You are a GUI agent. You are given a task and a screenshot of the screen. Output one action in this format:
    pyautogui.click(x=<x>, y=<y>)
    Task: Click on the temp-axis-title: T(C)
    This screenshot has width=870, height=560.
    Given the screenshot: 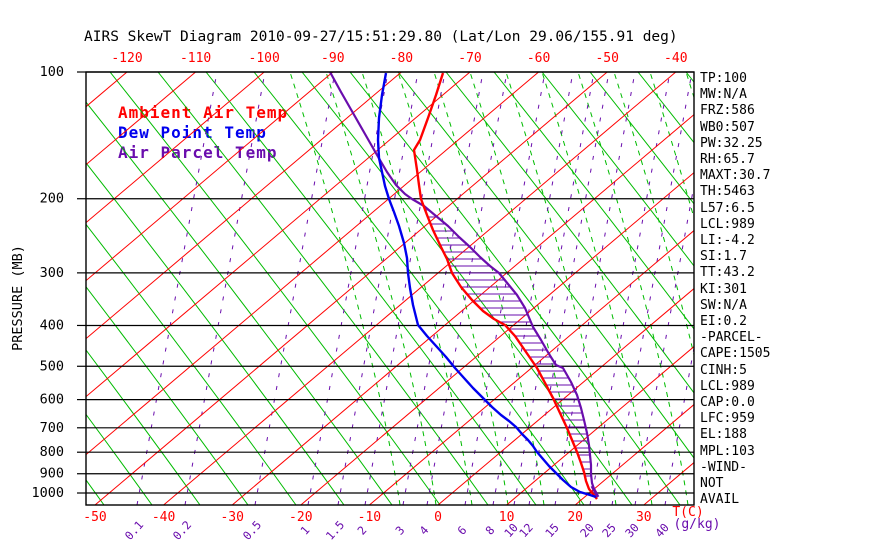 What is the action you would take?
    pyautogui.click(x=687, y=512)
    